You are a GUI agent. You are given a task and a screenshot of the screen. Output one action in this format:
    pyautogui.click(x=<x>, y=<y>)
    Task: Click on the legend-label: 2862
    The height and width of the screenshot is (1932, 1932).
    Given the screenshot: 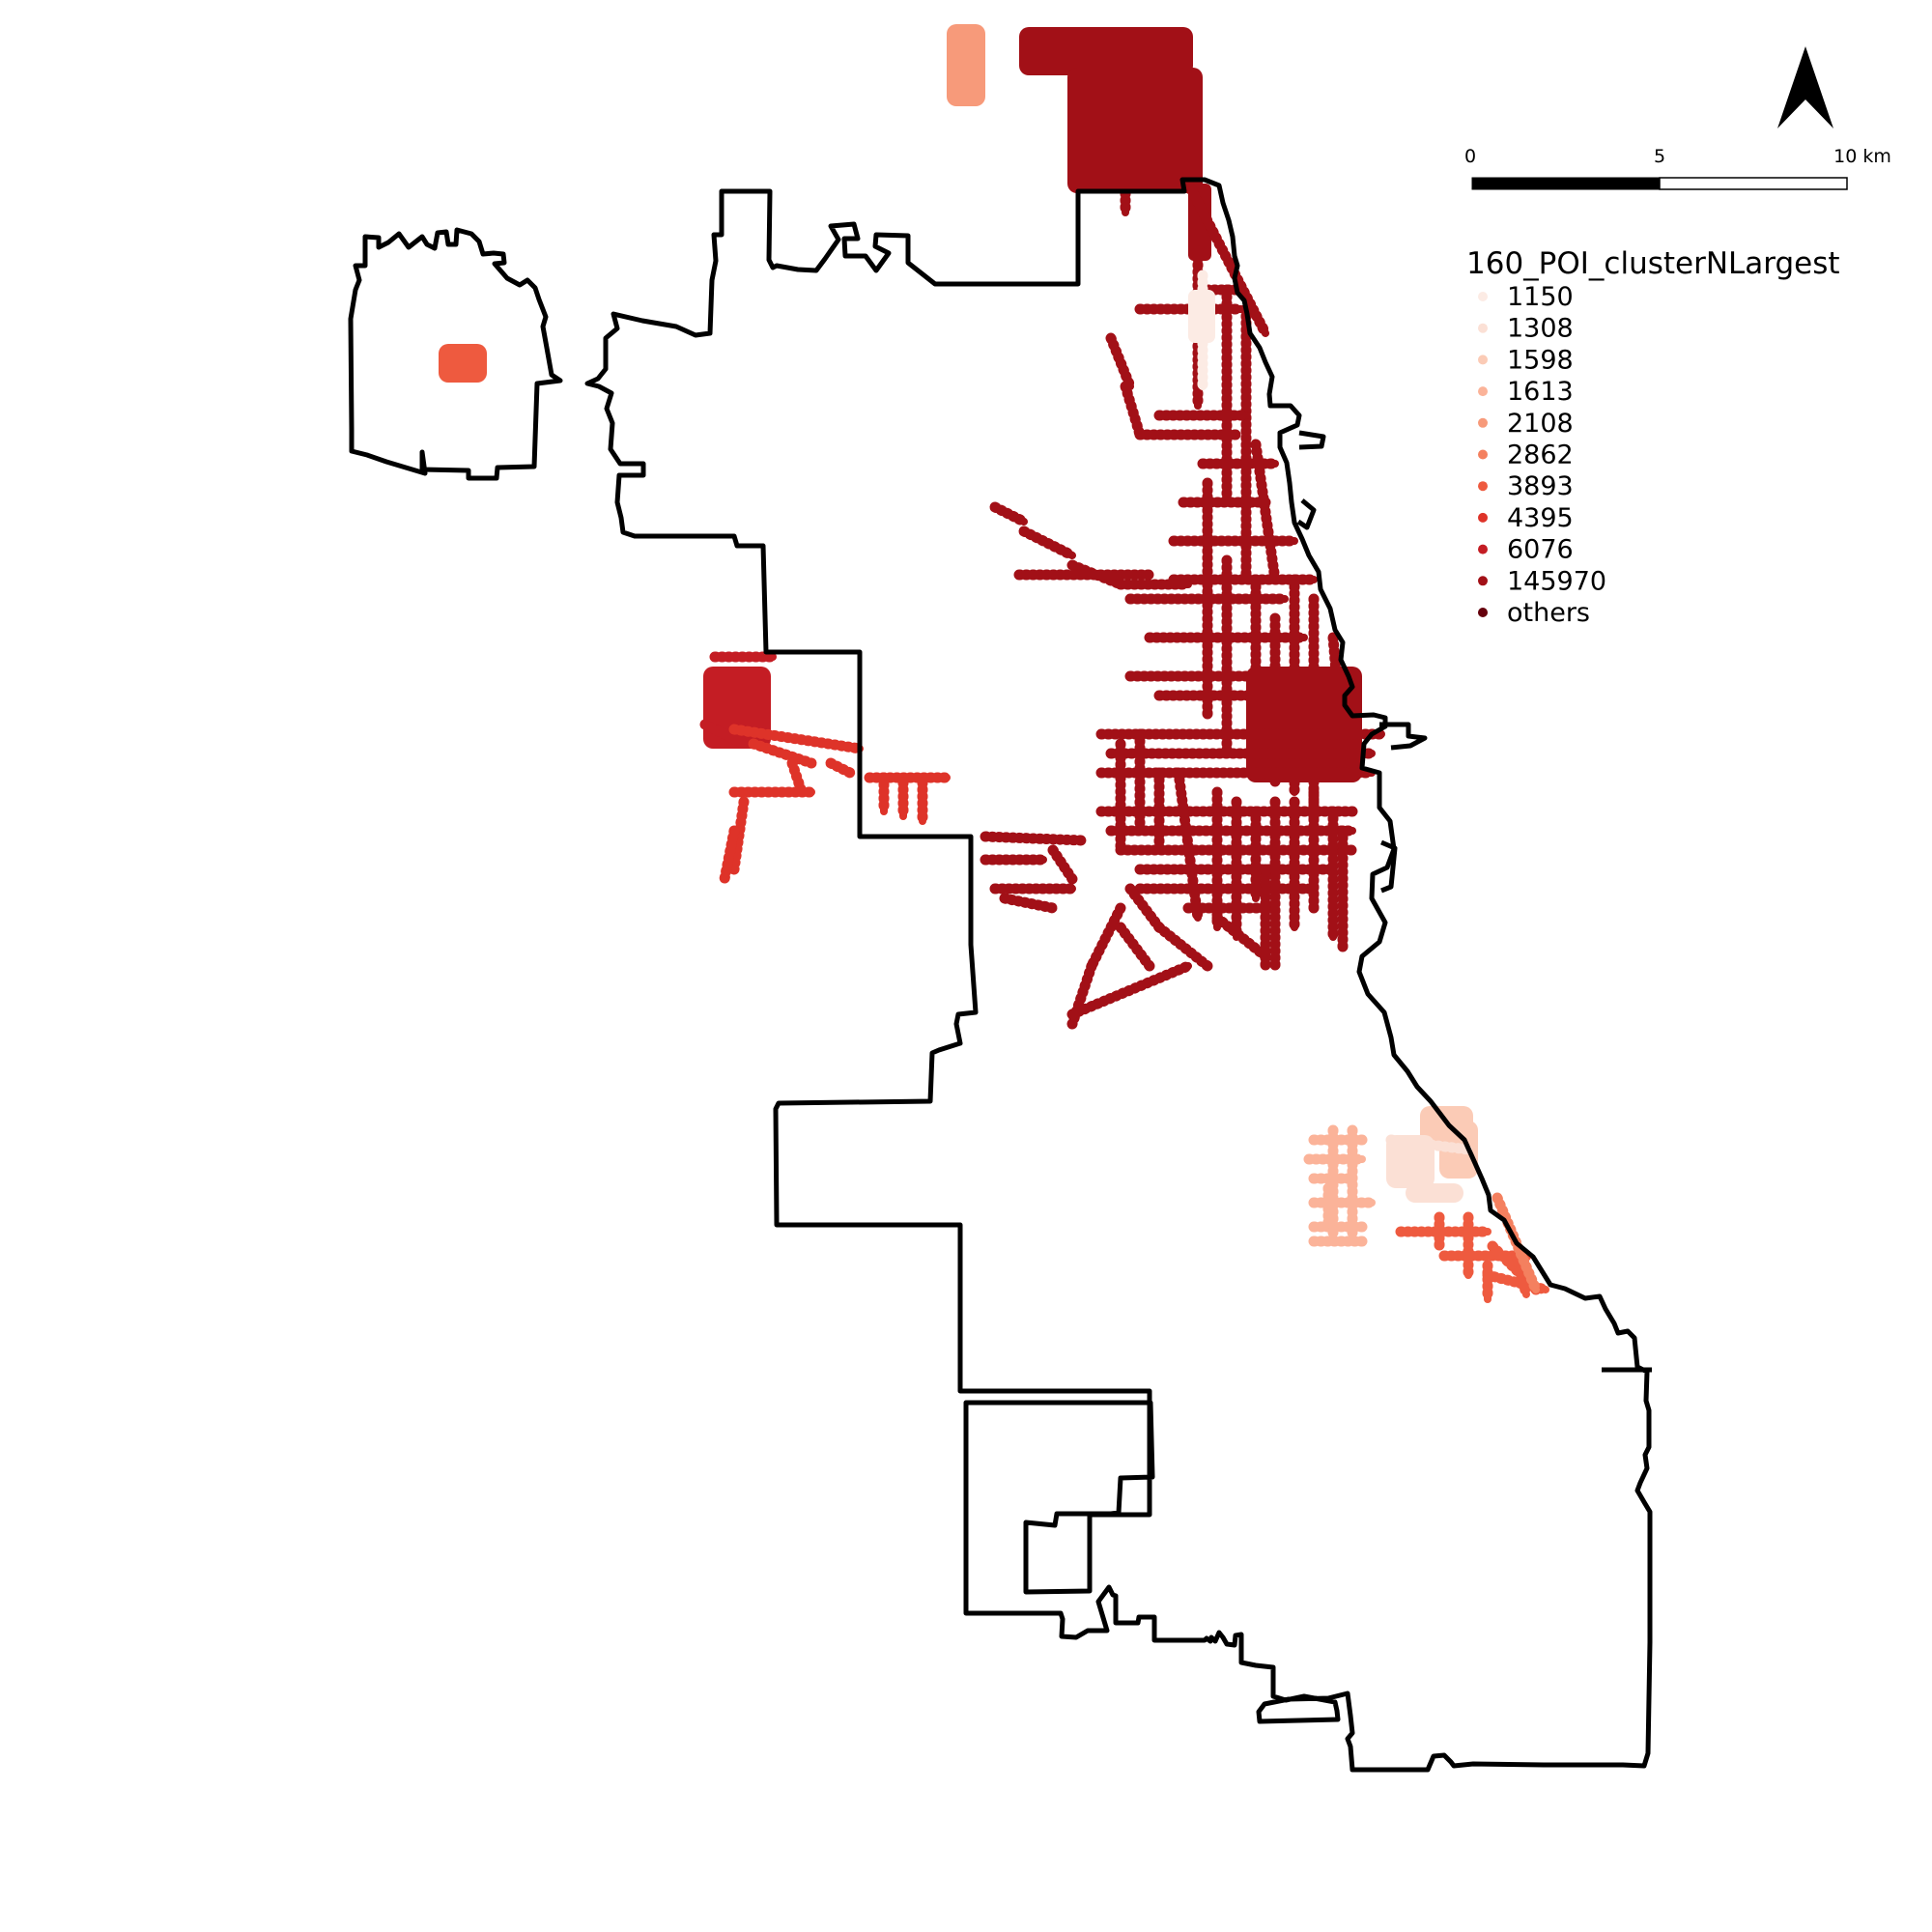 What is the action you would take?
    pyautogui.click(x=1540, y=455)
    